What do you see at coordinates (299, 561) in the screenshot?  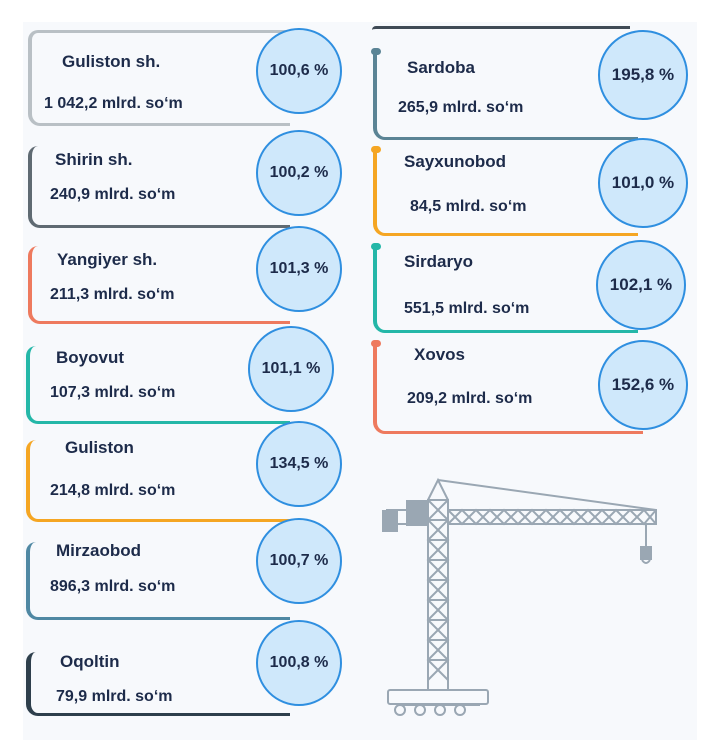 I see `percent-badge: 100,7 %` at bounding box center [299, 561].